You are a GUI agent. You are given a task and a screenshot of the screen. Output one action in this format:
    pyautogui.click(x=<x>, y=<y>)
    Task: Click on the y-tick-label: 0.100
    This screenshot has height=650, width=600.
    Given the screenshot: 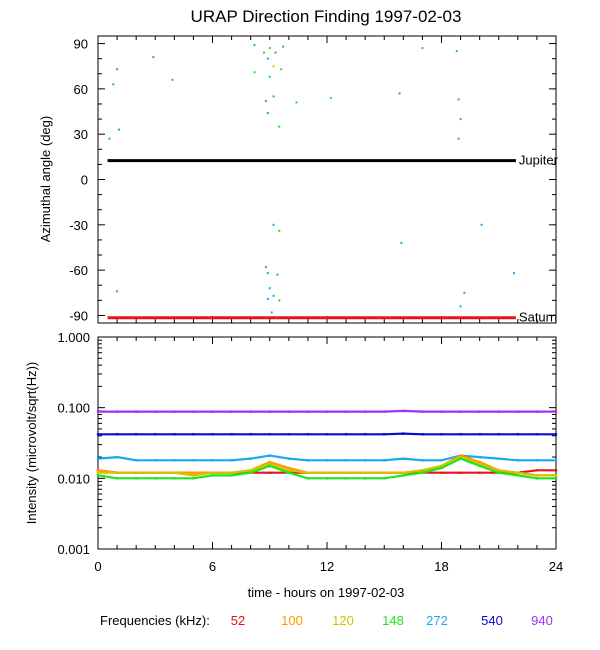 What is the action you would take?
    pyautogui.click(x=73, y=408)
    